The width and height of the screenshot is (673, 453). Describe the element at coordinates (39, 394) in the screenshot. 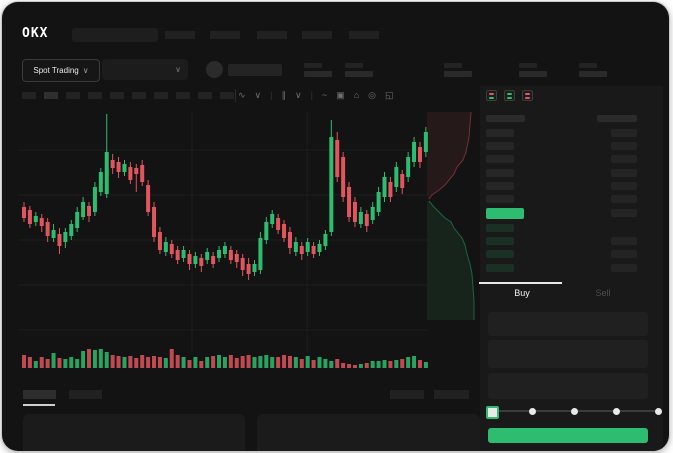

I see `bottom-tab-open-orders` at that location.